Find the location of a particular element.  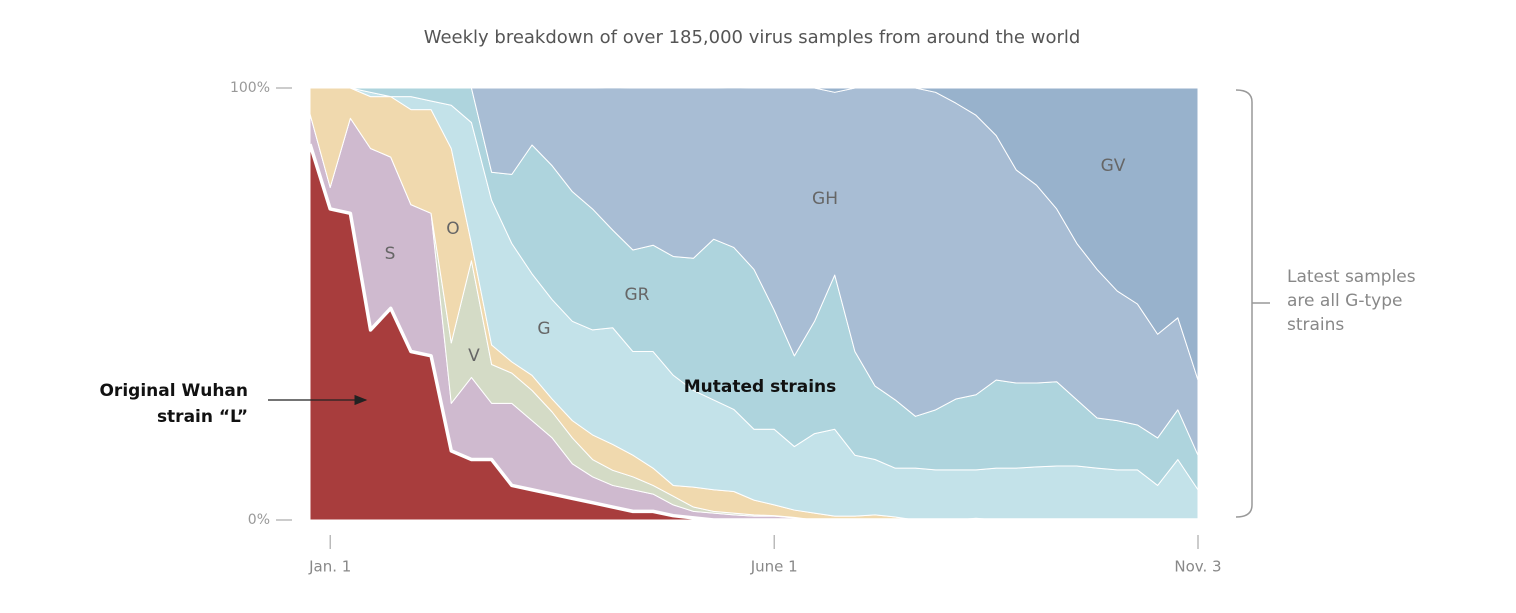

annotation: strains is located at coordinates (1315, 325).